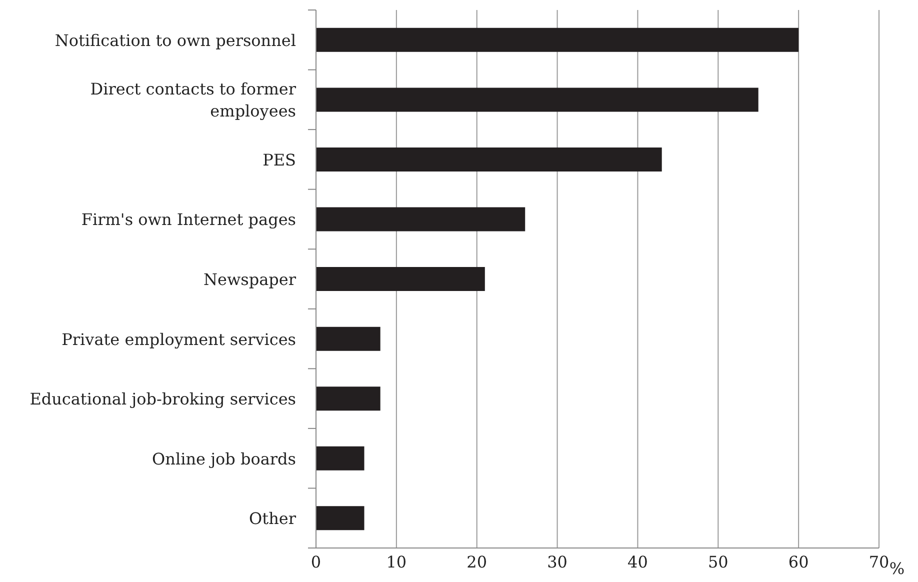 The width and height of the screenshot is (918, 582). I want to click on y-tick-label: Newspaper, so click(249, 279).